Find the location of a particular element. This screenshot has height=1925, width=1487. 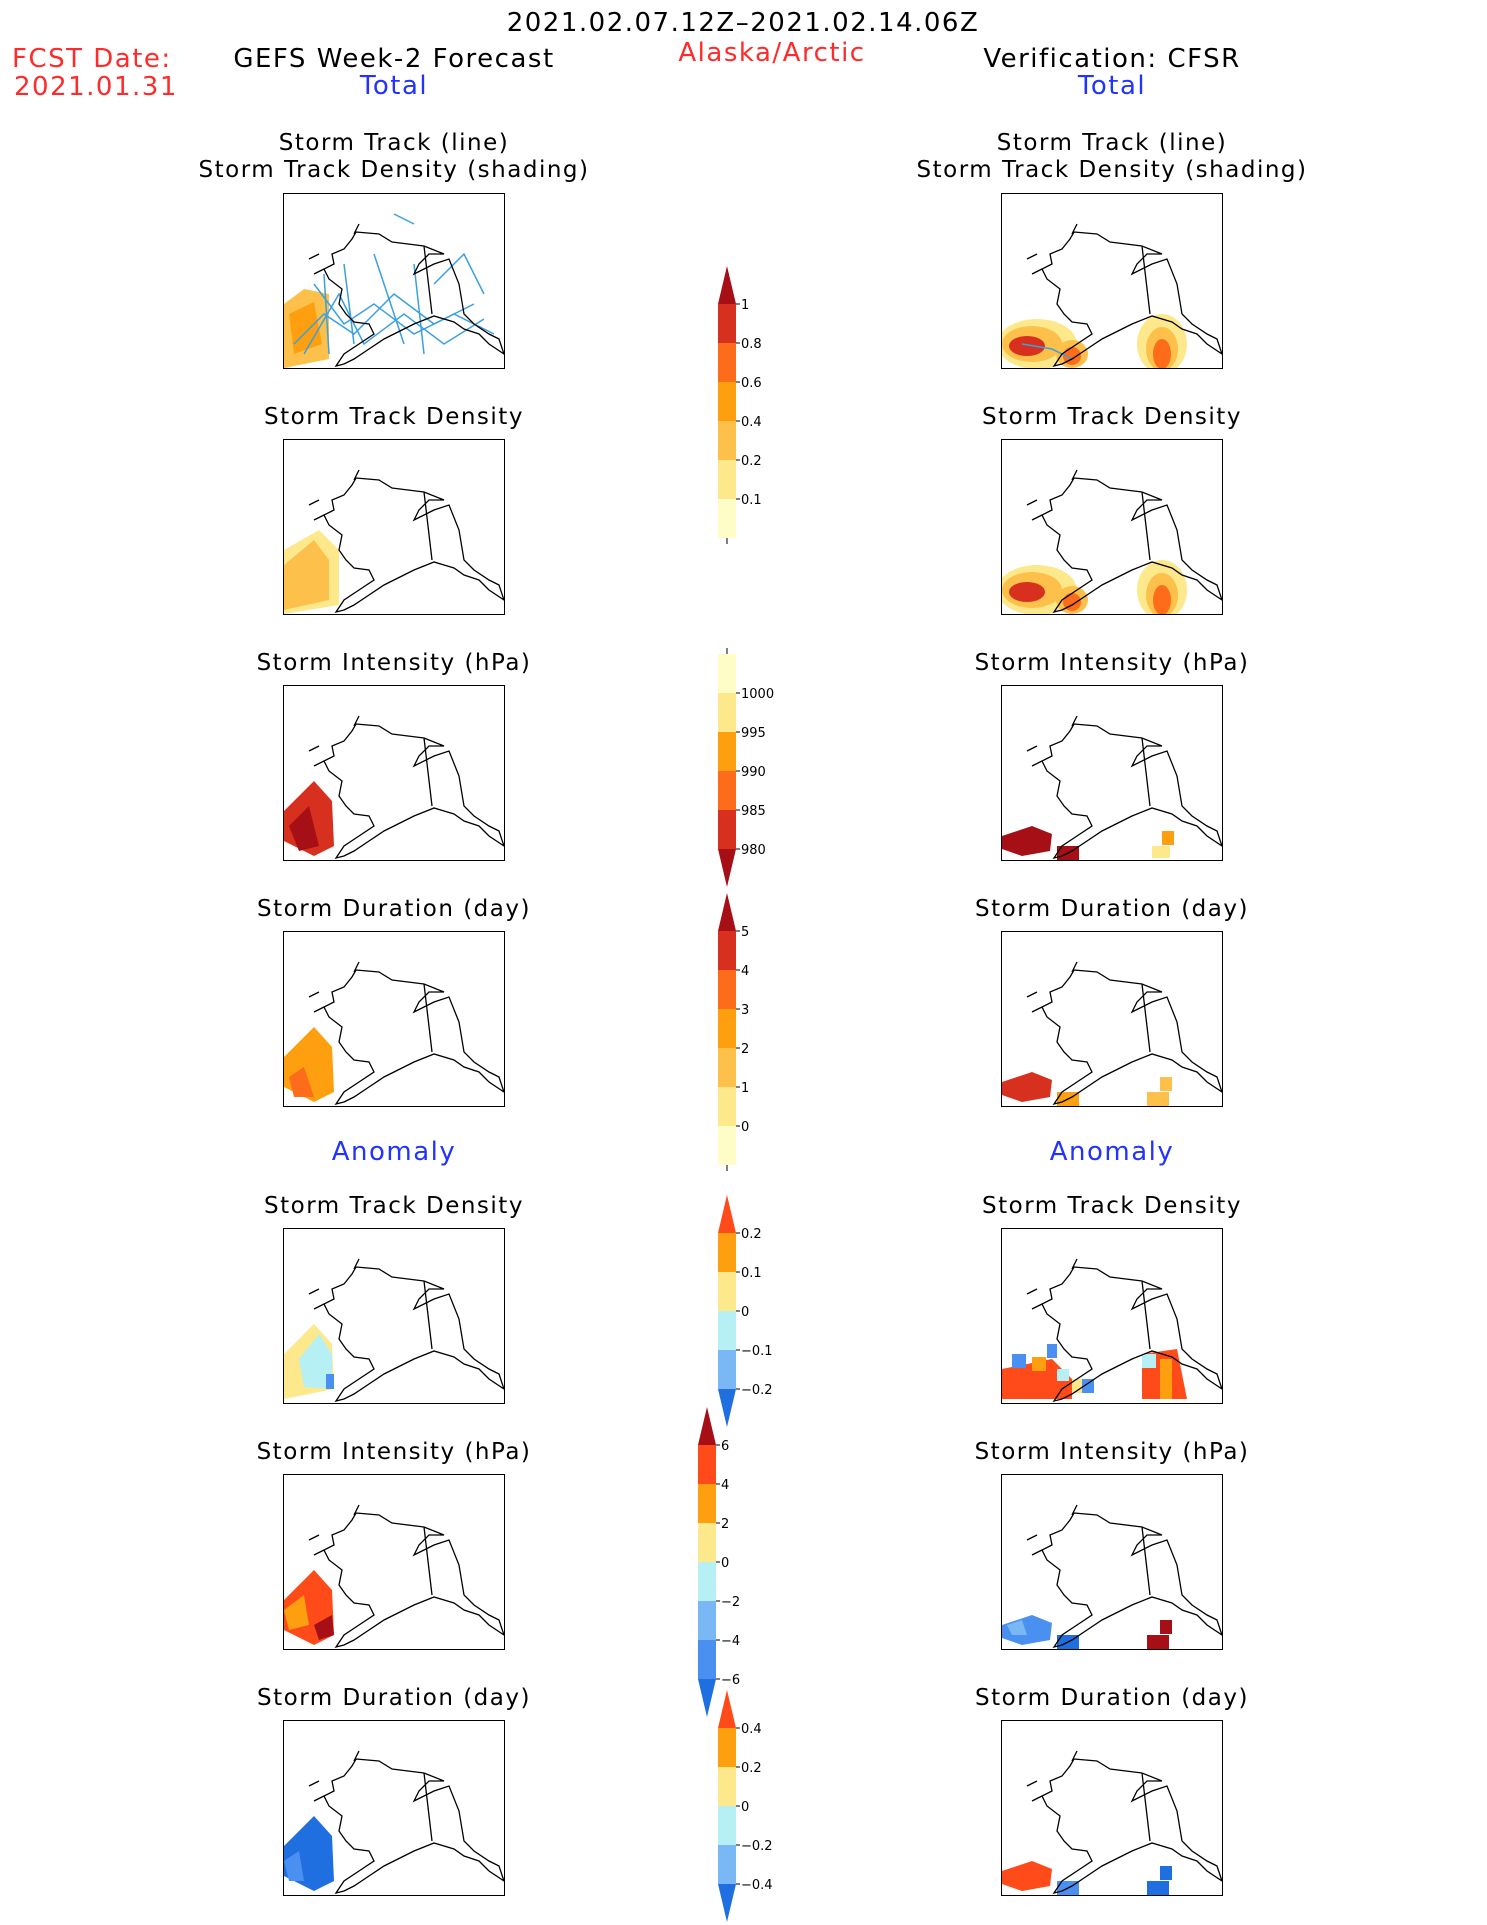

colorbar-tick-label: 2 is located at coordinates (725, 1524).